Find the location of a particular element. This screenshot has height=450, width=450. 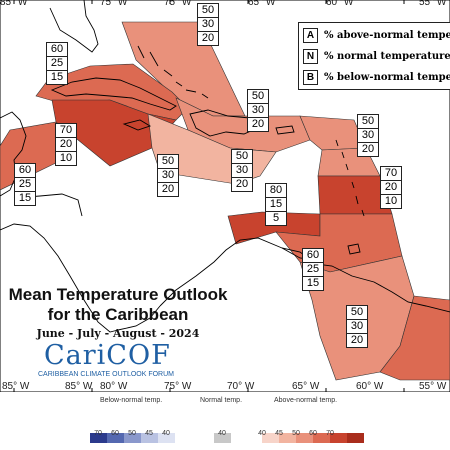

scale-normal-label: Normal temp. is located at coordinates (221, 400).